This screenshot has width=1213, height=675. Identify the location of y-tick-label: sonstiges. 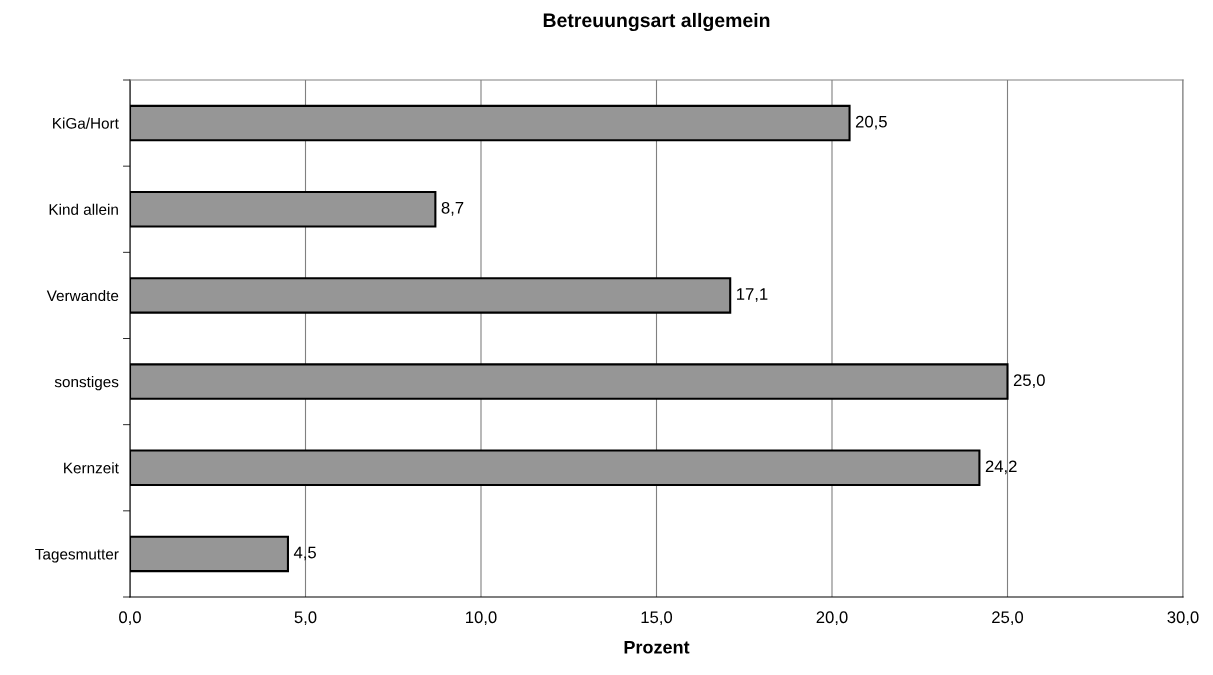
(86, 383).